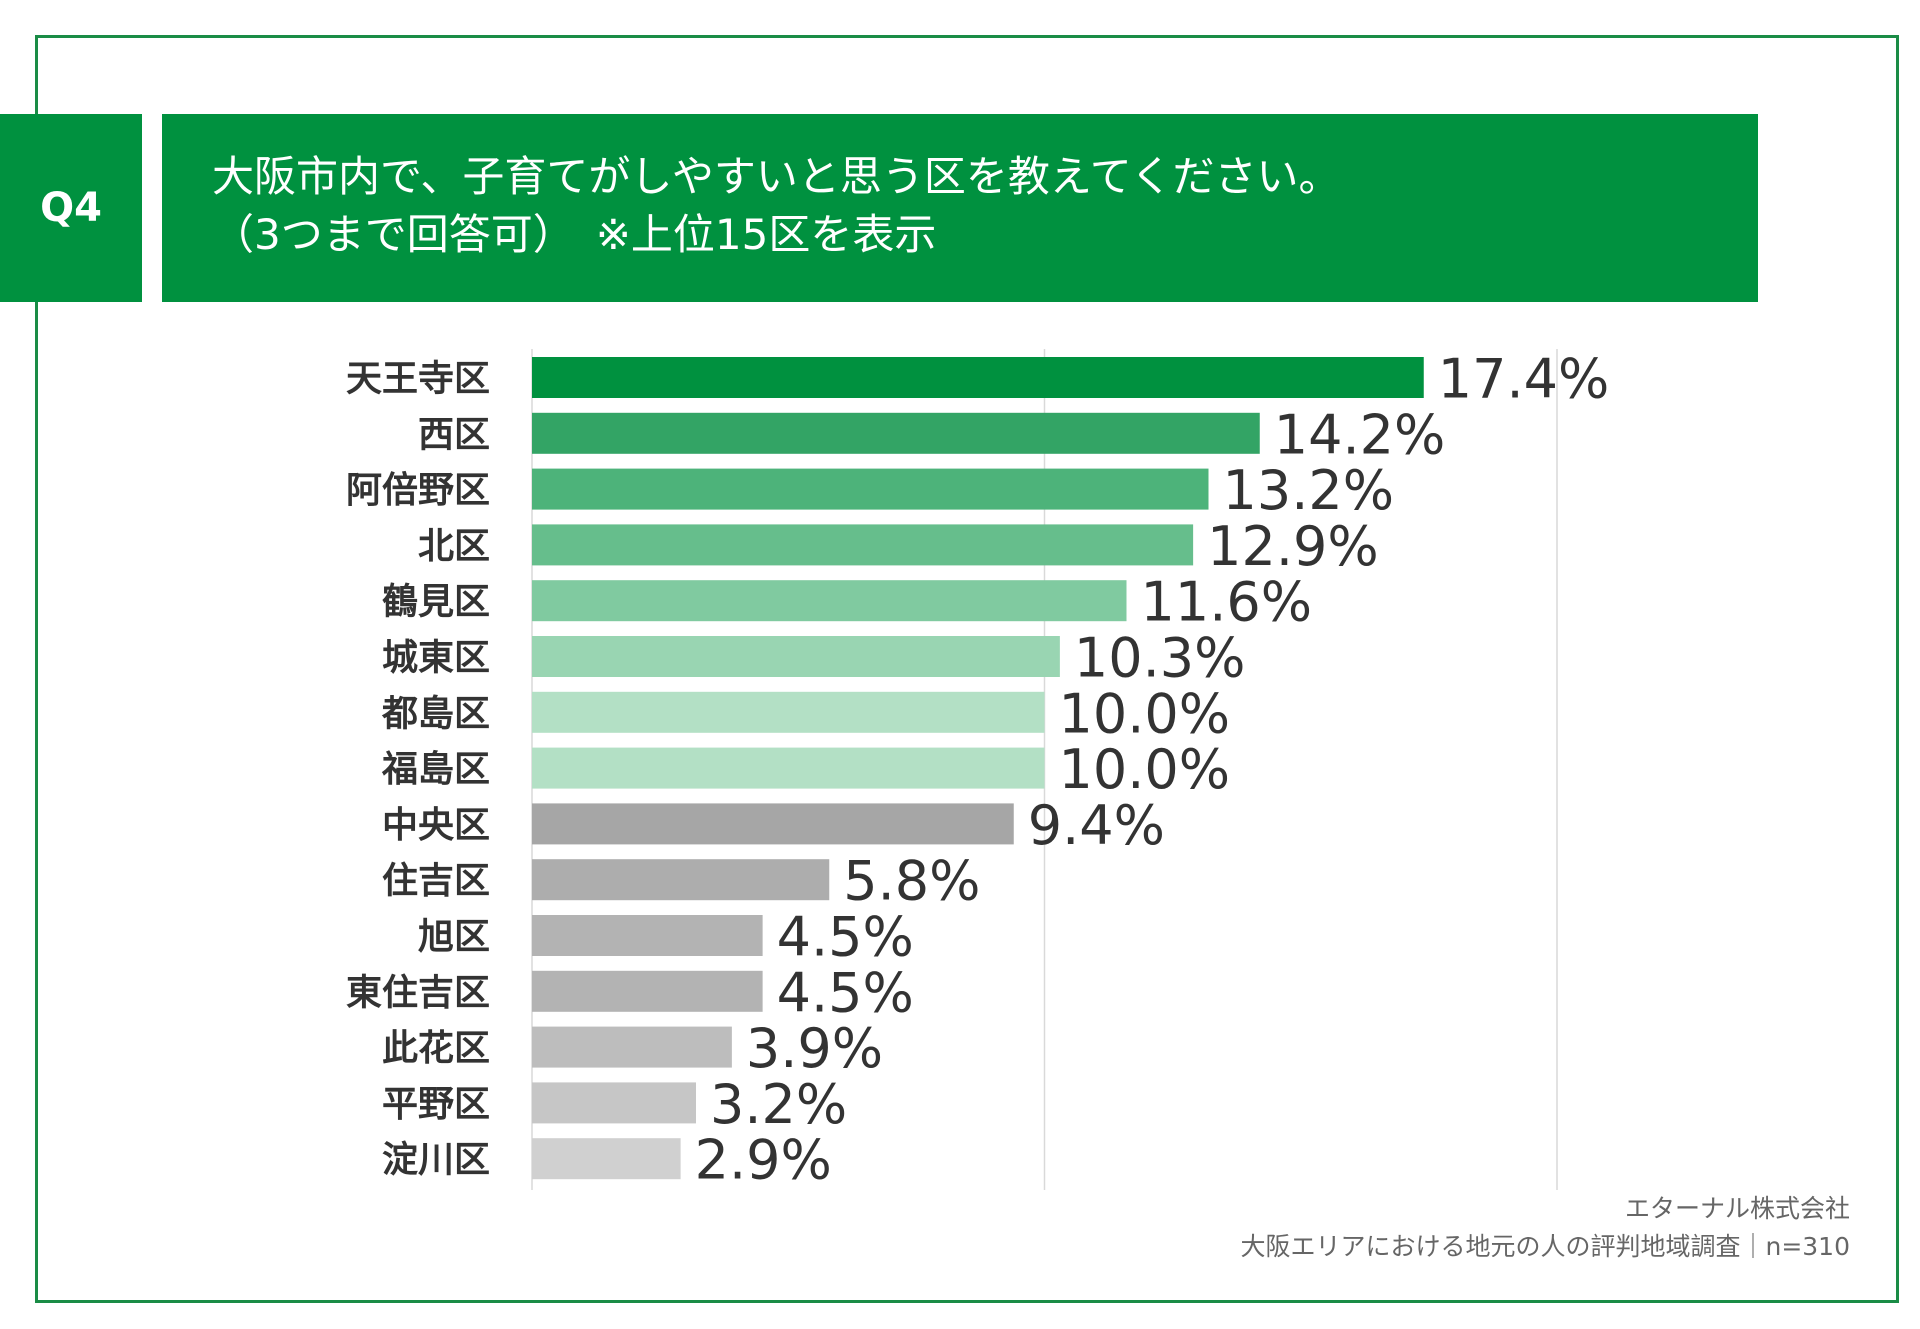 This screenshot has height=1329, width=1920. Describe the element at coordinates (436, 658) in the screenshot. I see `category-label: 城東区` at that location.